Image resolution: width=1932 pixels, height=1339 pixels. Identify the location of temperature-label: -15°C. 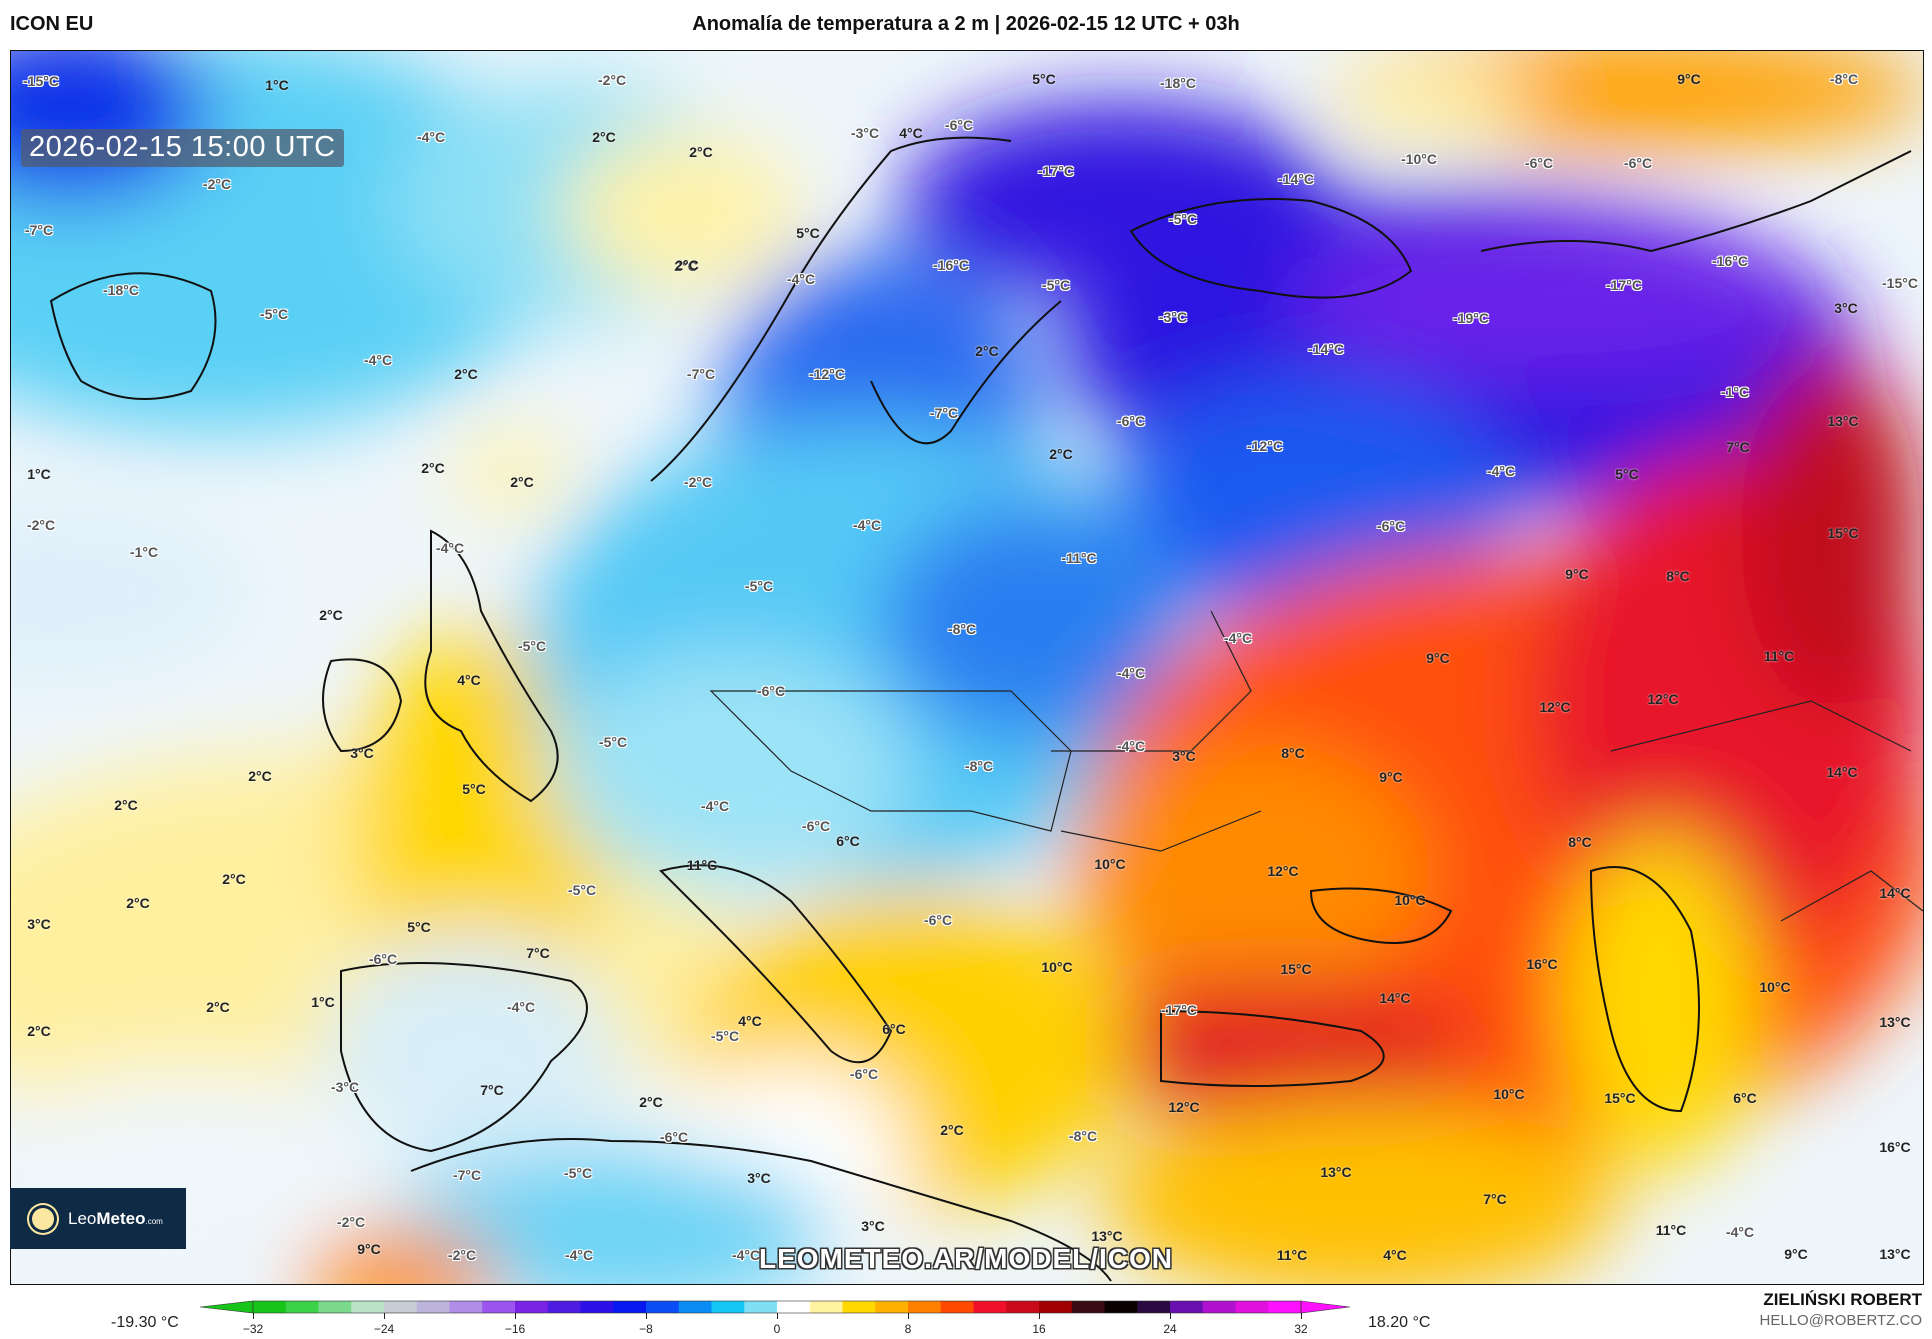
(1900, 283).